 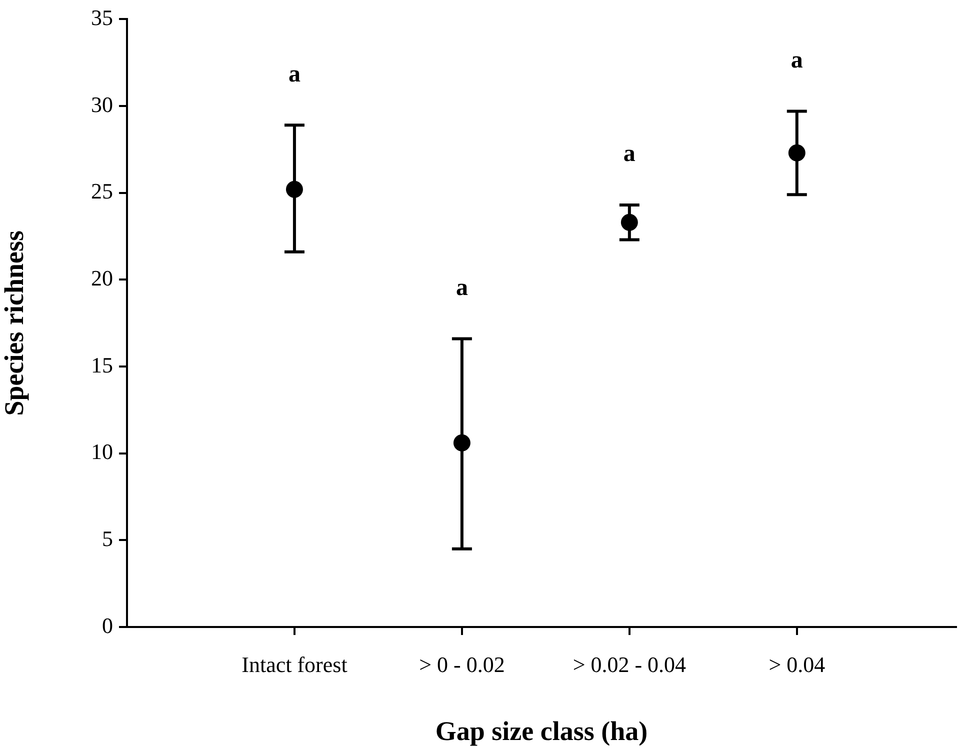 I want to click on x-tick-label: > 0.04, so click(x=797, y=664).